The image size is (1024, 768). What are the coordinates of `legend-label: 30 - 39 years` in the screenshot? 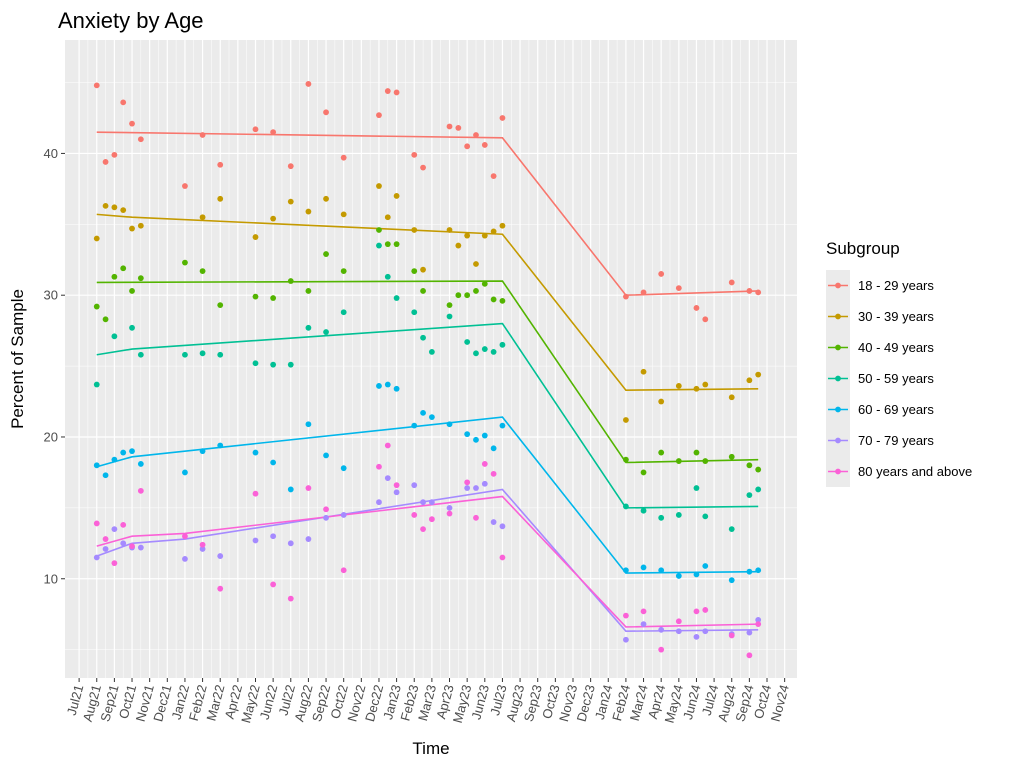 It's located at (896, 316).